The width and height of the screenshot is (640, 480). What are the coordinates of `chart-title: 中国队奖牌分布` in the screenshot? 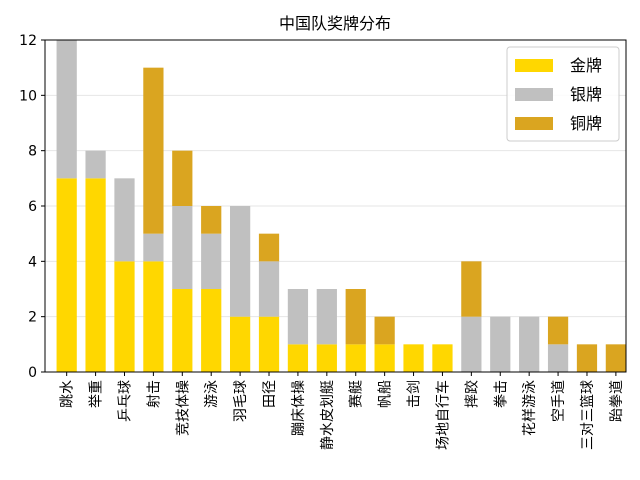 It's located at (335, 23).